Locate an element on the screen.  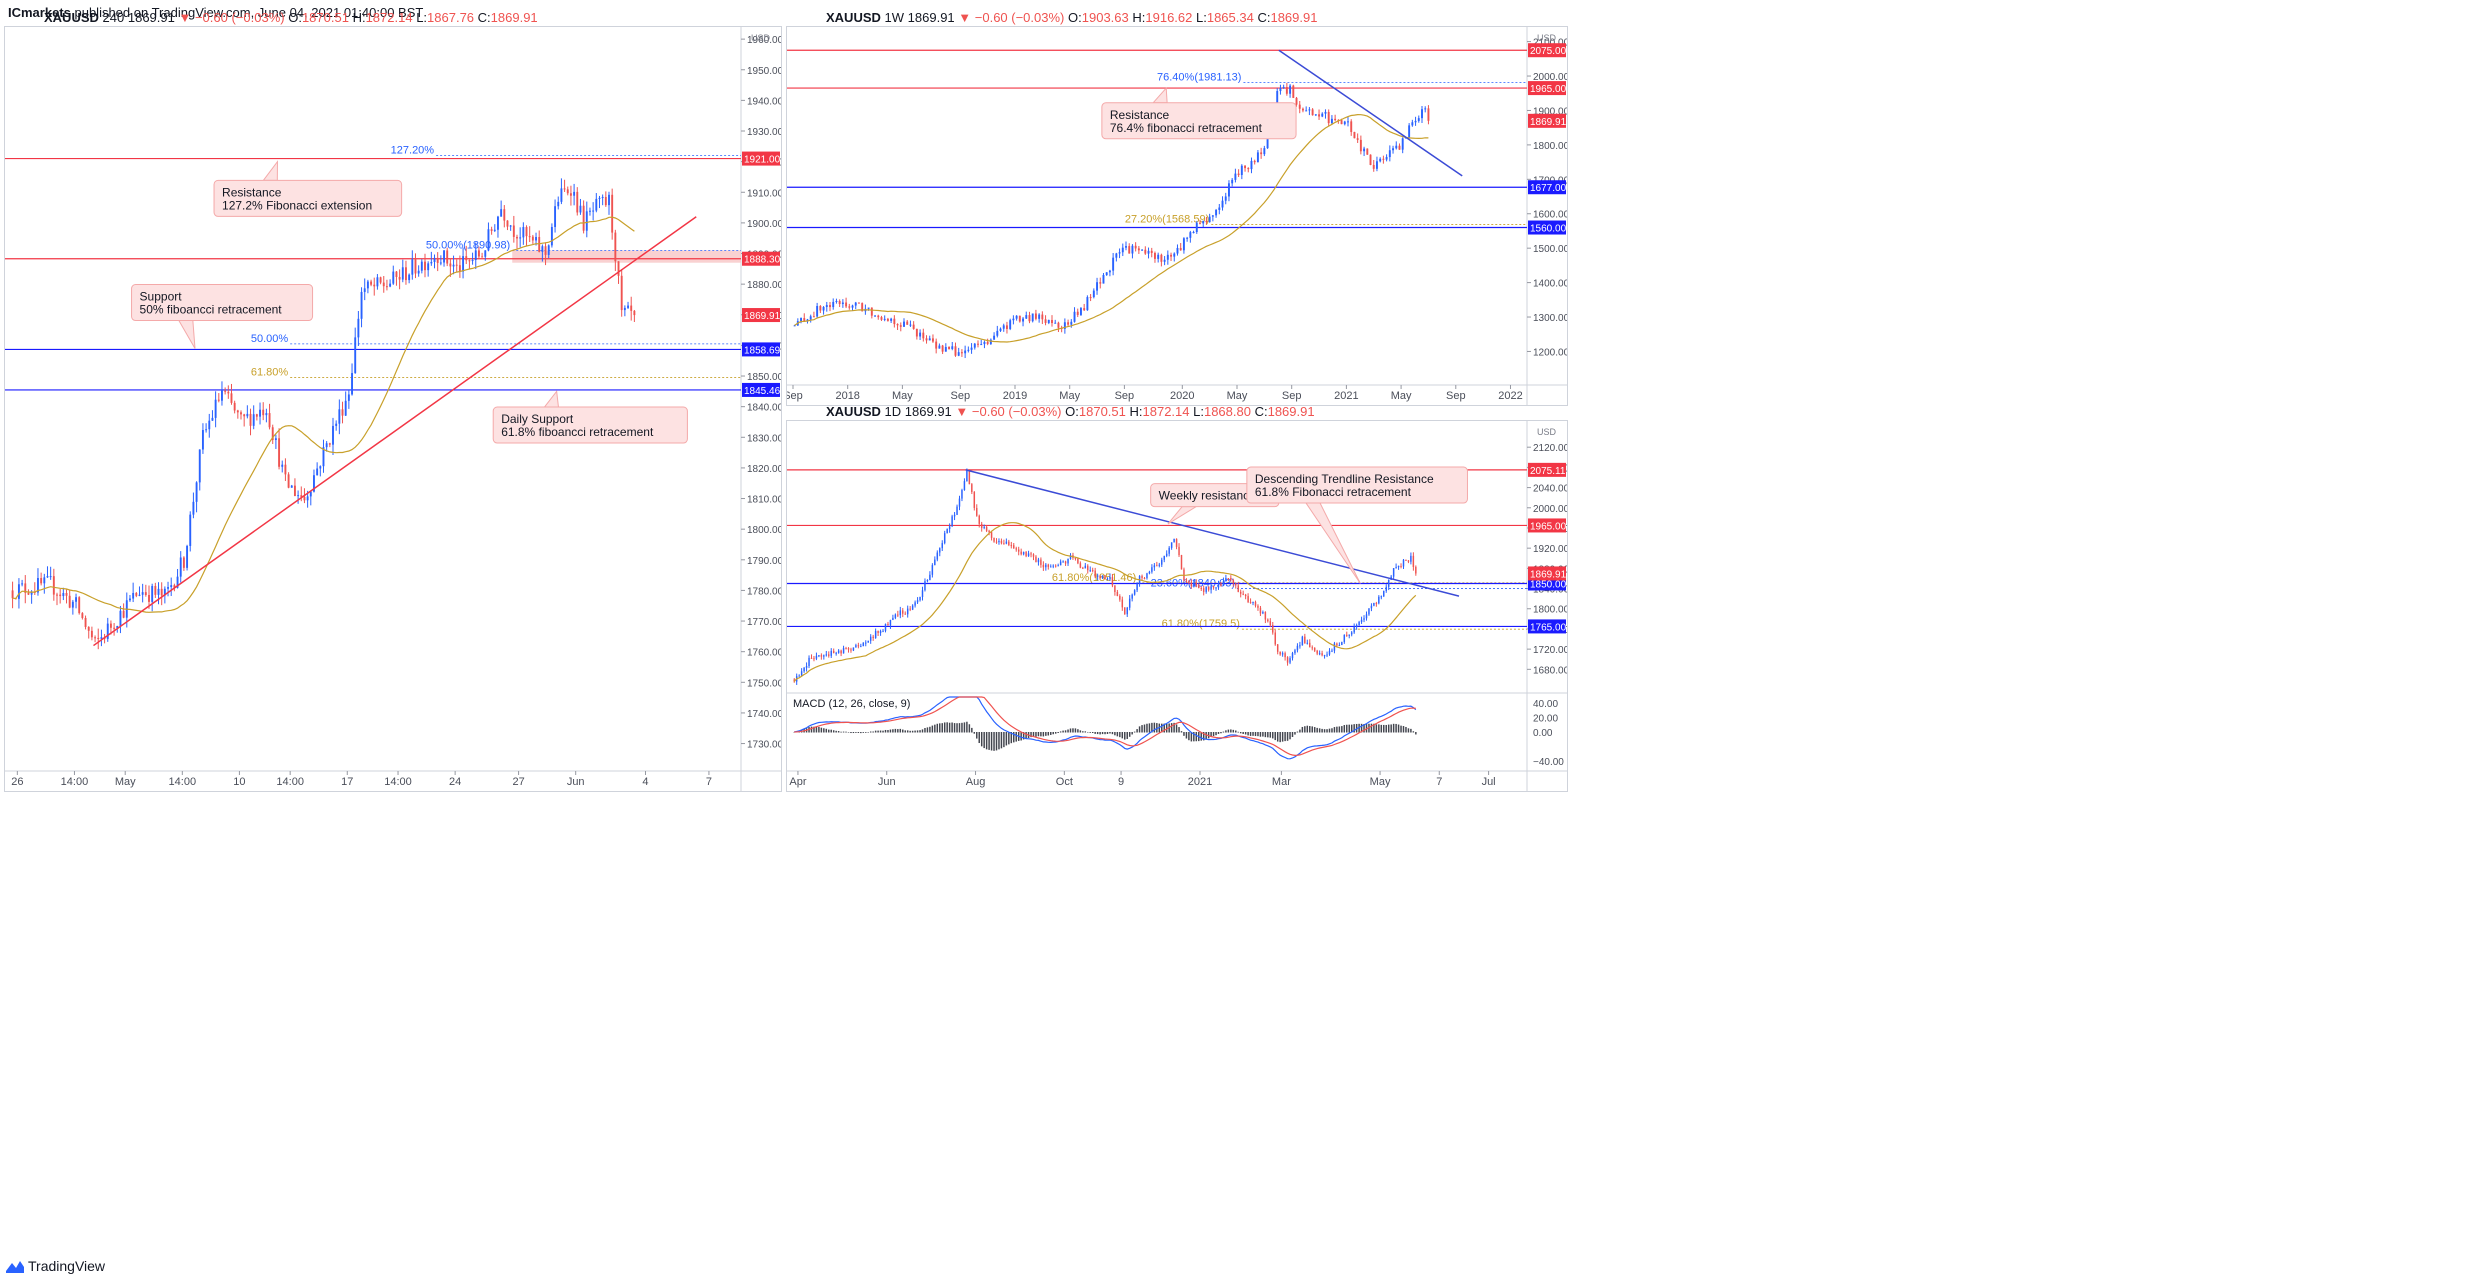
y-tick-label: 1810.00 is located at coordinates (764, 500).